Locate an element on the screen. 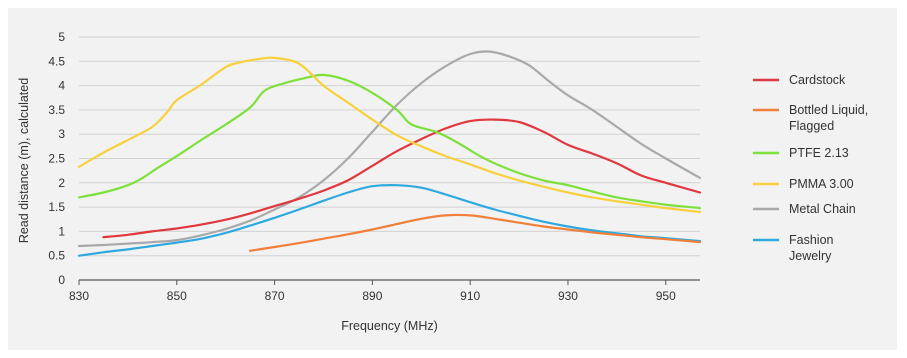 This screenshot has height=358, width=907. y-tick-label: 2 is located at coordinates (61, 183).